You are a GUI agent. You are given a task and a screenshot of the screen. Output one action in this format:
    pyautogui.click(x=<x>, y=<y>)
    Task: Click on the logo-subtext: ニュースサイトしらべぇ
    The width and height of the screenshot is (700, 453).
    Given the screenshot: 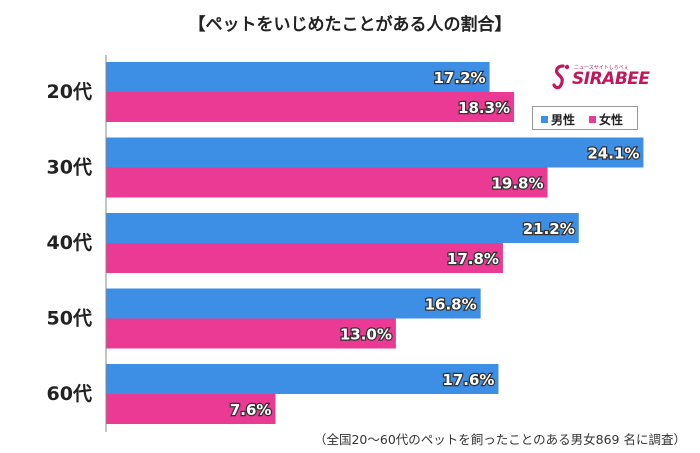 What is the action you would take?
    pyautogui.click(x=601, y=68)
    